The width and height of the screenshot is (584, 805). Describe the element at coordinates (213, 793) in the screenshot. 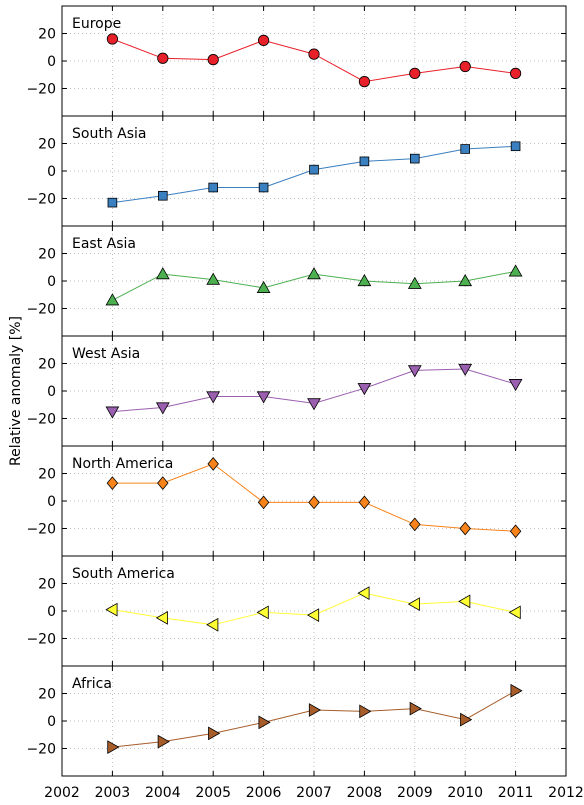

I see `x-tick-label: 2005` at that location.